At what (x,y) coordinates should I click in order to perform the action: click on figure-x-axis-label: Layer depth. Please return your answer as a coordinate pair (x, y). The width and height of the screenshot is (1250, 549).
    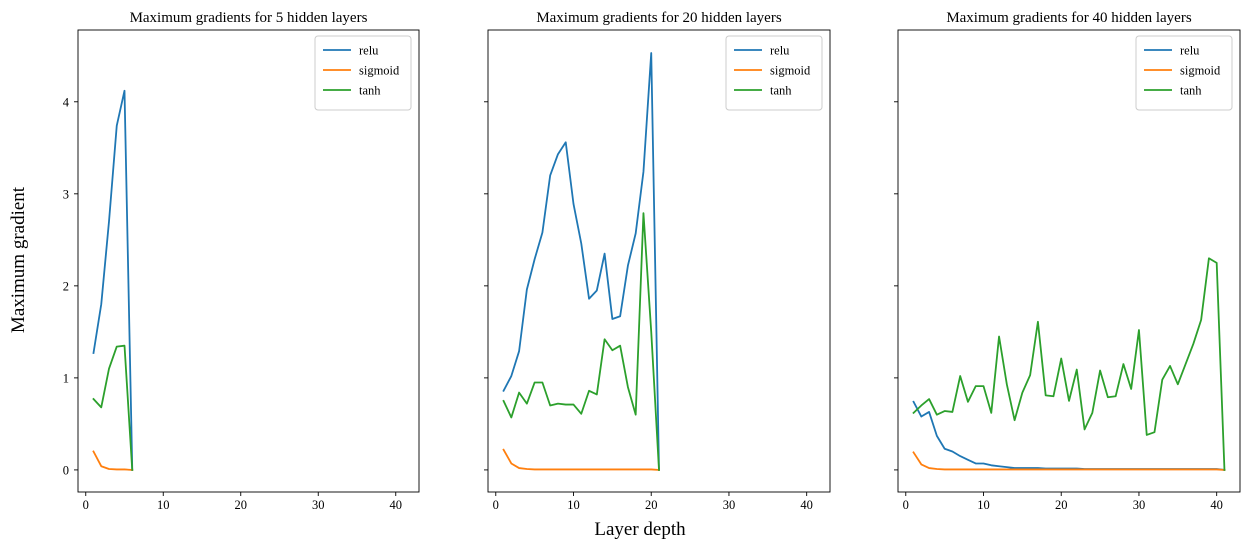
    Looking at the image, I should click on (640, 529).